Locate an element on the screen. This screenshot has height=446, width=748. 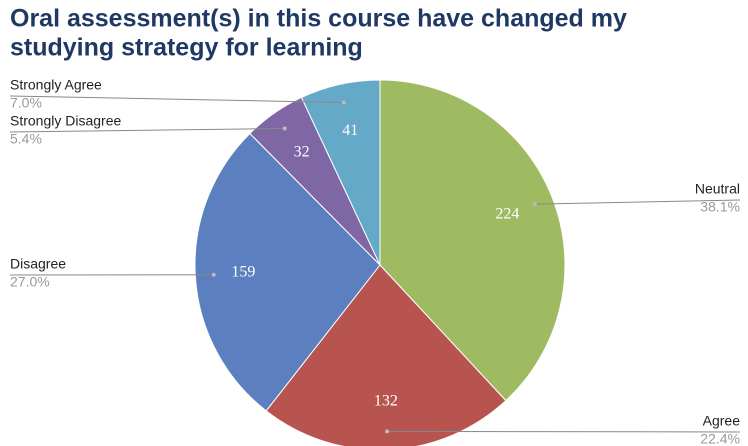
percent-label: 5.4% is located at coordinates (26, 139).